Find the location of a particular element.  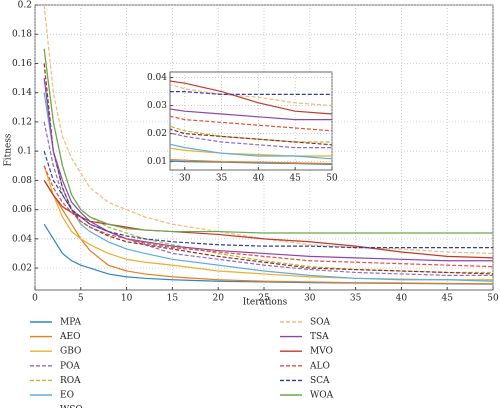

x-tick-label: 0 is located at coordinates (35, 299).